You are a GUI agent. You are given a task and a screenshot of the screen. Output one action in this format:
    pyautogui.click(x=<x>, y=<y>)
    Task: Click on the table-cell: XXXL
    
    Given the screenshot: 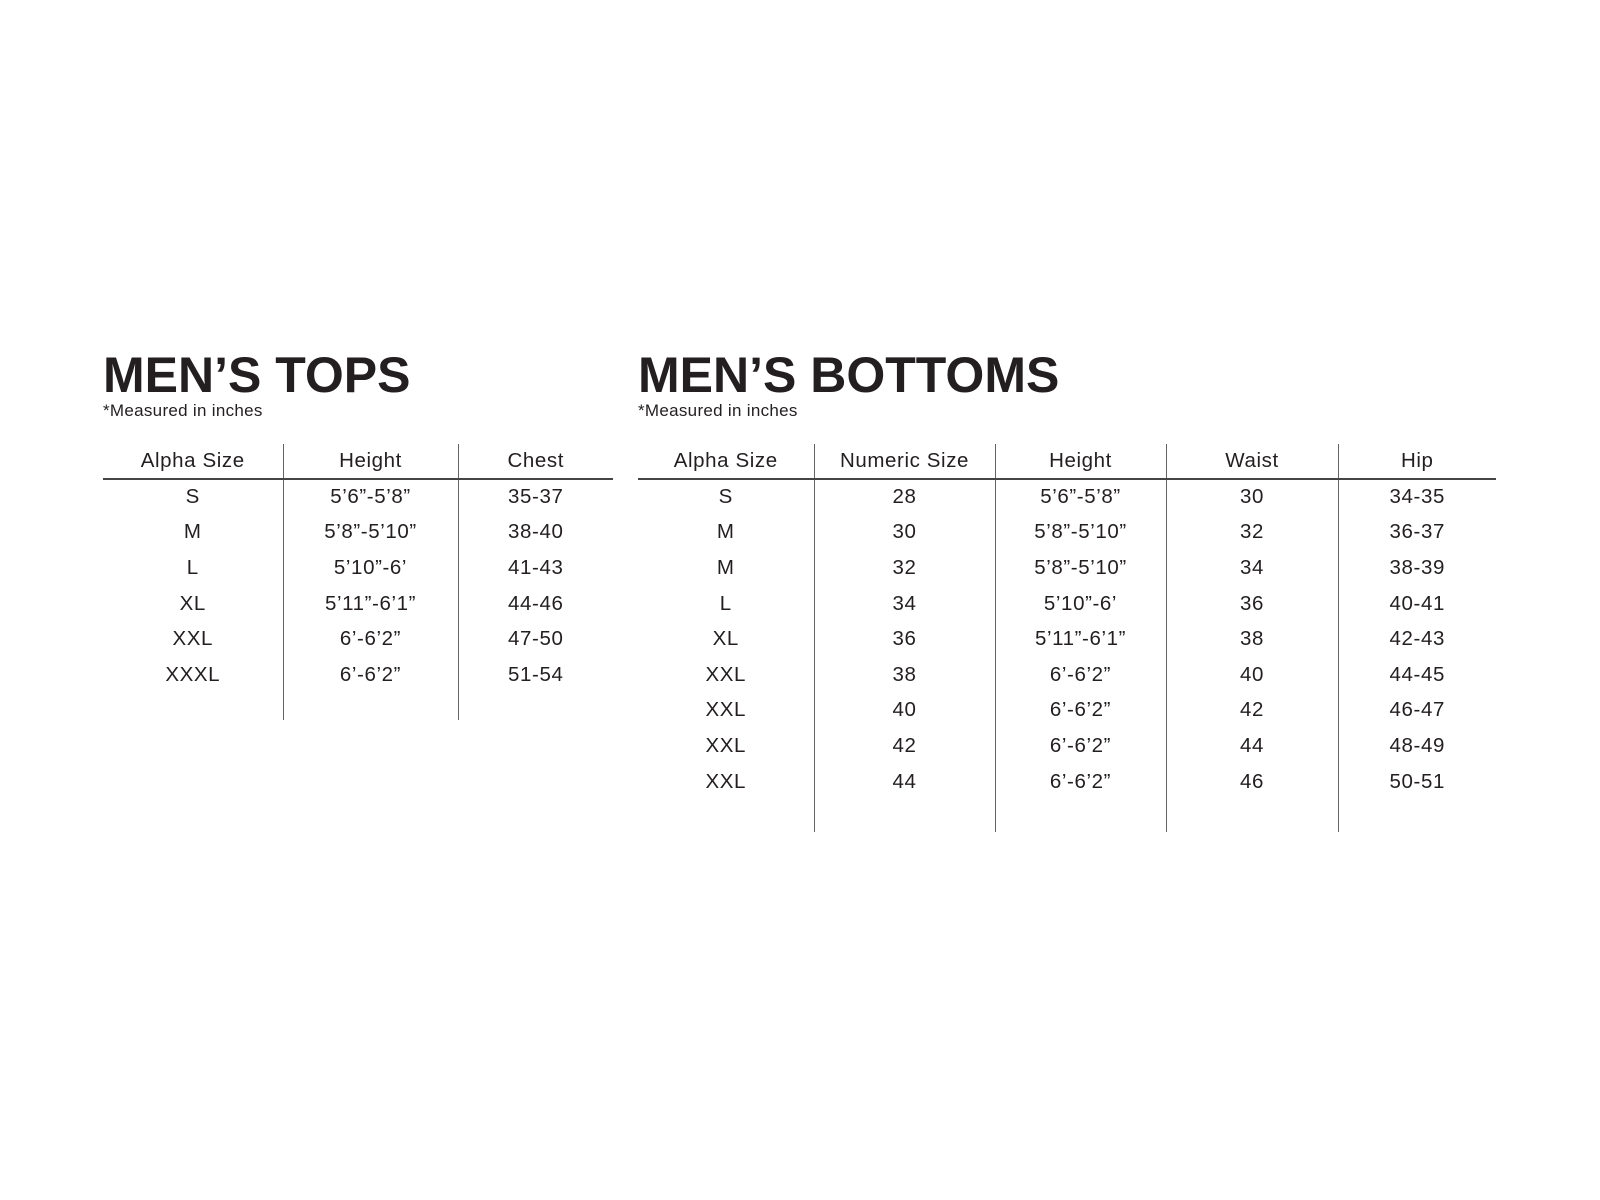 What is the action you would take?
    pyautogui.click(x=193, y=674)
    